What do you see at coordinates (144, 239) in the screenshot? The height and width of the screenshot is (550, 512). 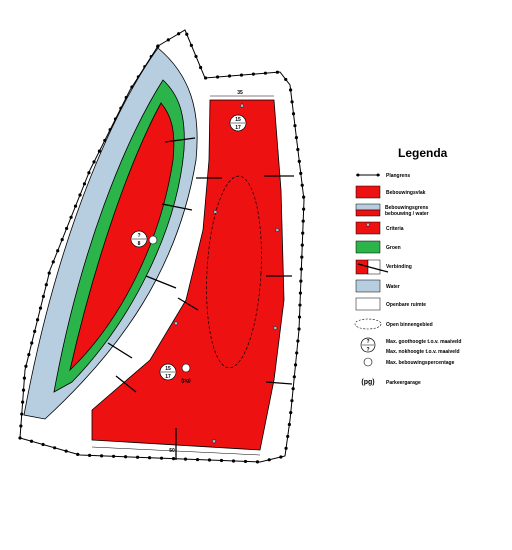 I see `height-symbol: ? 8` at bounding box center [144, 239].